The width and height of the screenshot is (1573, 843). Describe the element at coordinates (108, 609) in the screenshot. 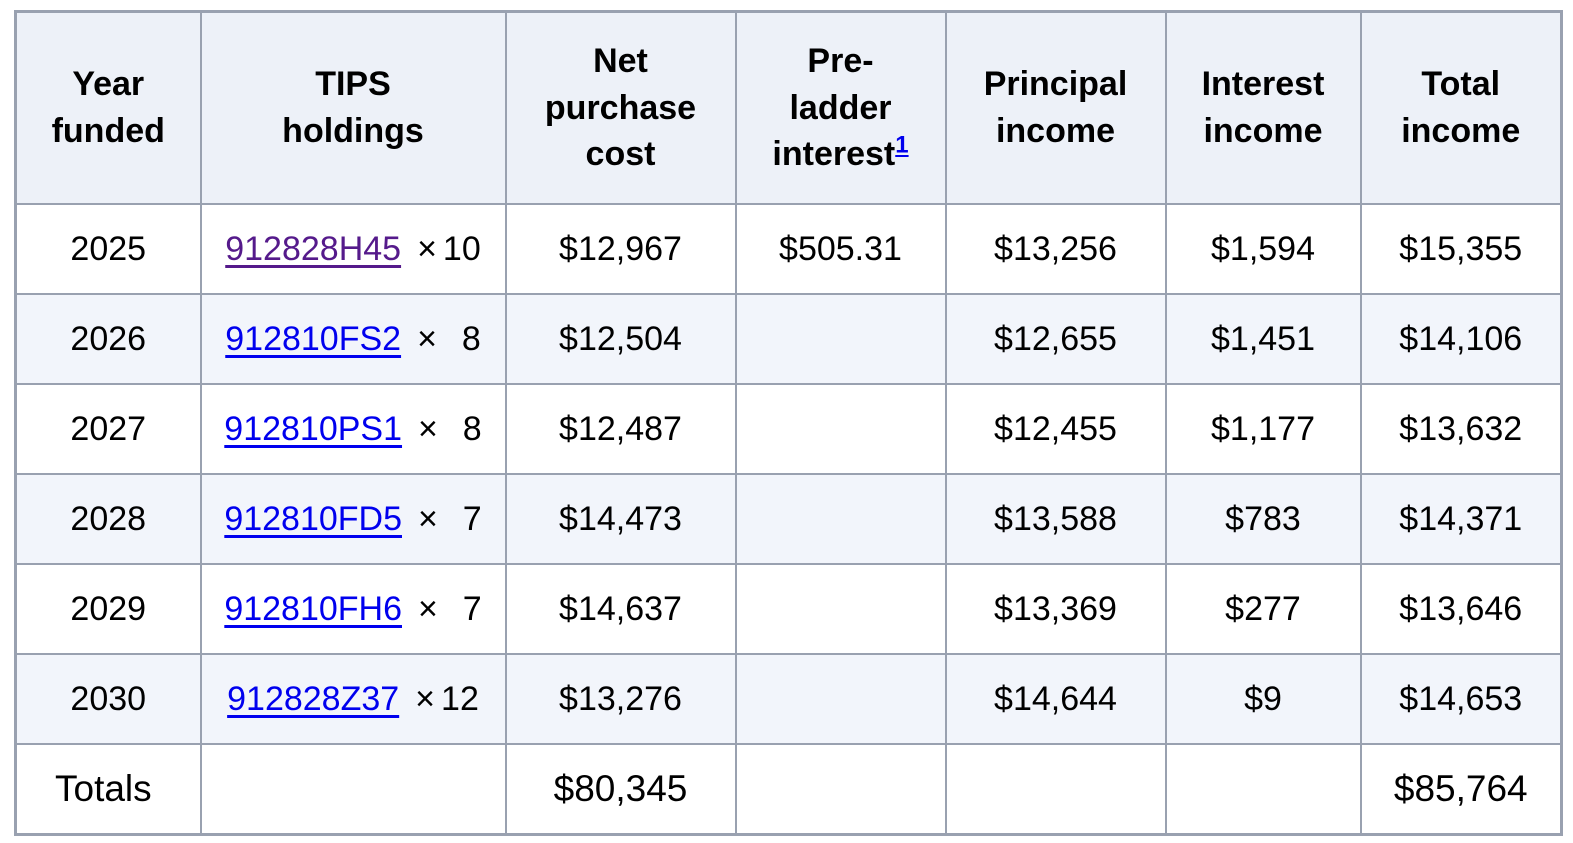

I see `year-cell: 2029` at that location.